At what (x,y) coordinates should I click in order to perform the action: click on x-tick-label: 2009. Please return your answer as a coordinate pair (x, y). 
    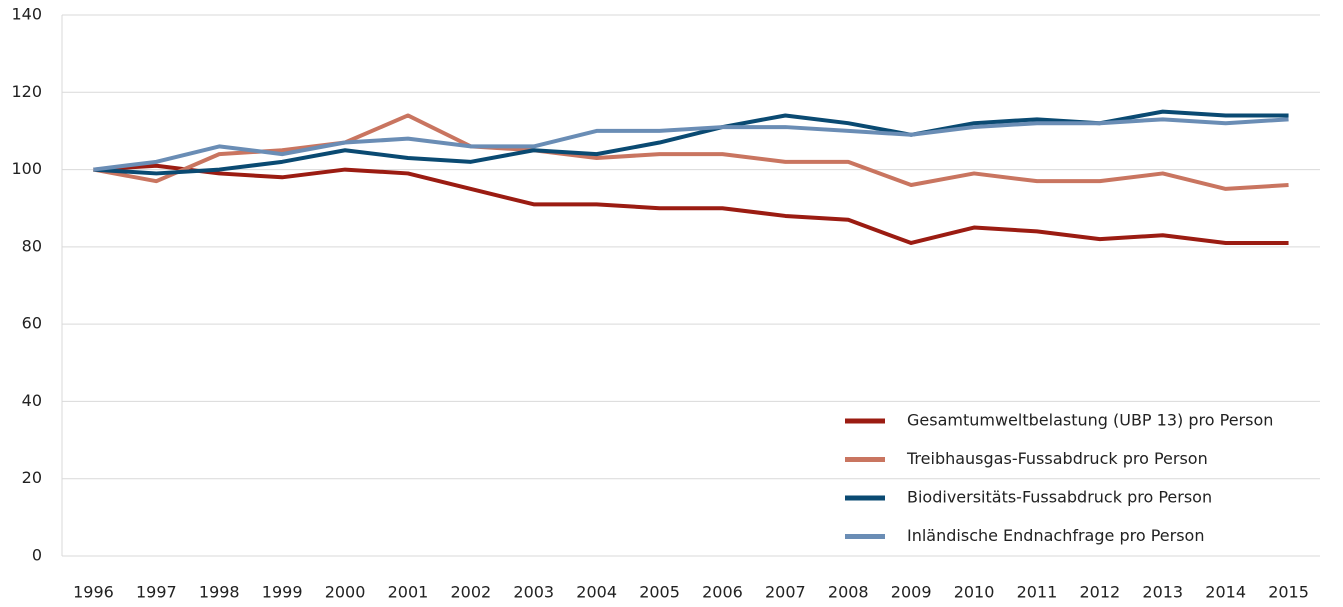
    Looking at the image, I should click on (911, 592).